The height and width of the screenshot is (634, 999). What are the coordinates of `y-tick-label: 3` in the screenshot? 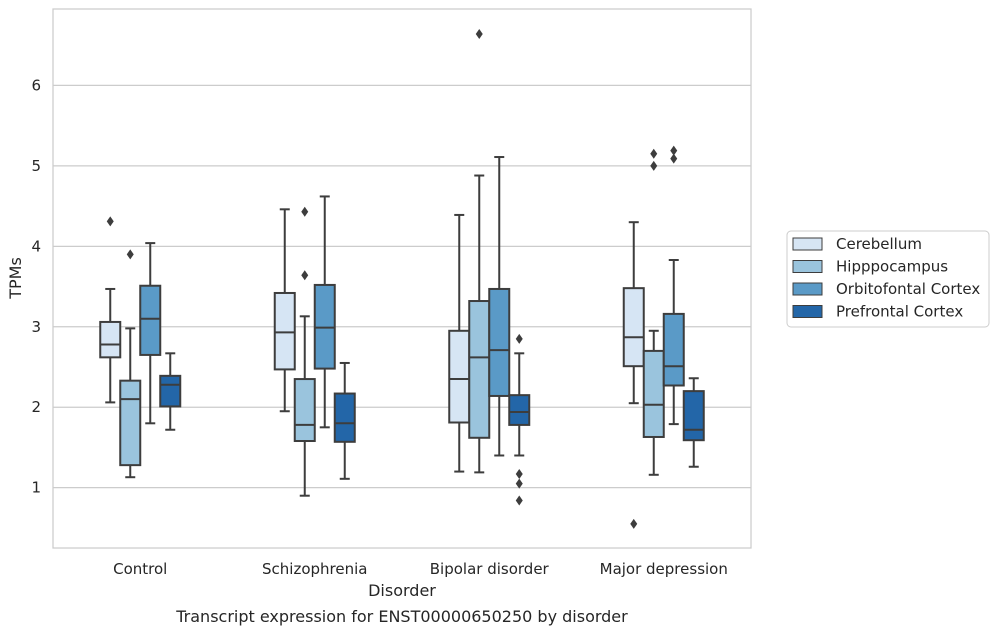 It's located at (36, 327).